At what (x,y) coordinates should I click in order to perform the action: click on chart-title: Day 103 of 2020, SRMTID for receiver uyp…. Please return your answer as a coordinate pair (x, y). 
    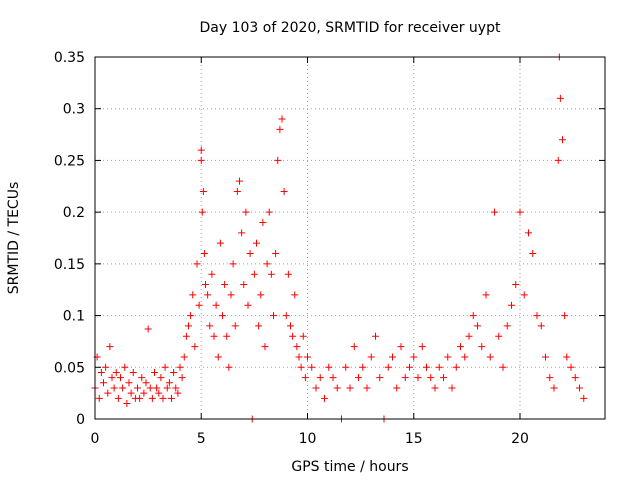
    Looking at the image, I should click on (350, 28).